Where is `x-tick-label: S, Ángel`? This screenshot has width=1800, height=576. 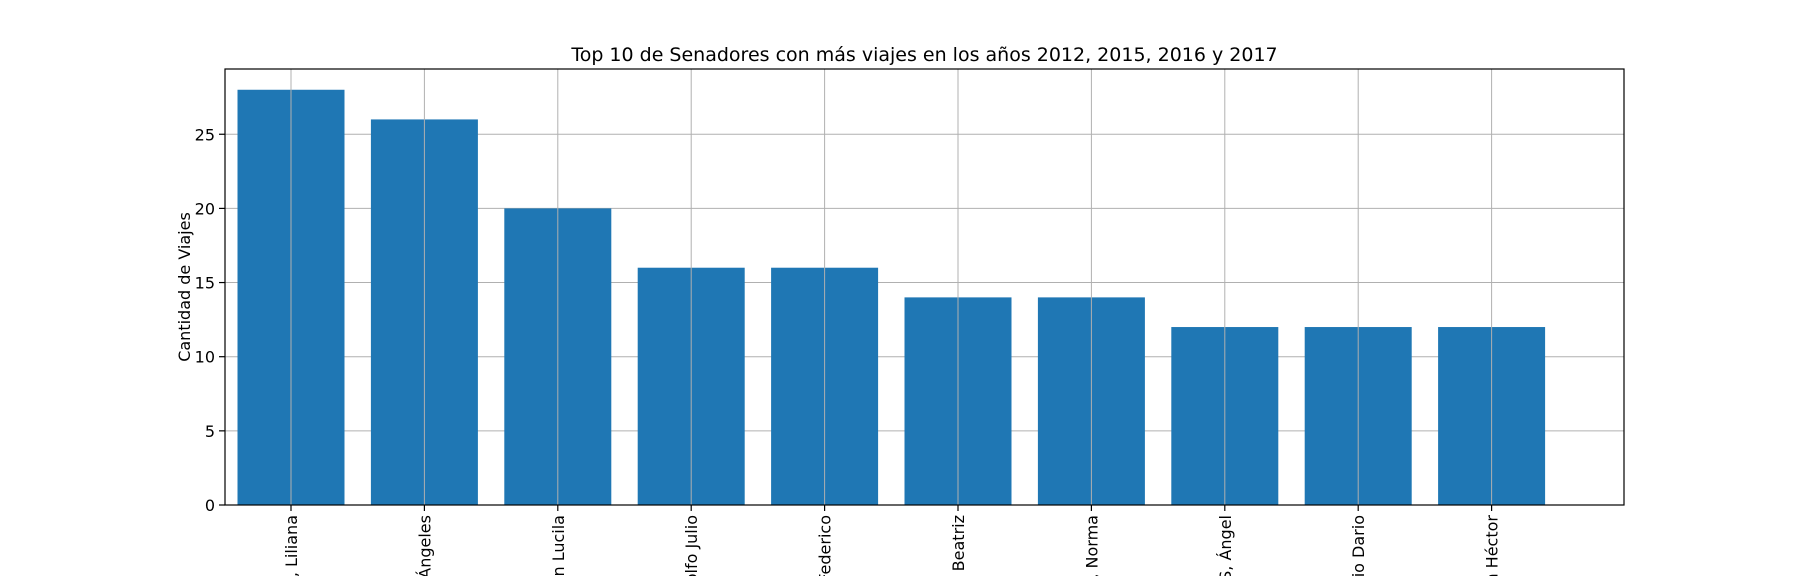
x-tick-label: S, Ángel is located at coordinates (1225, 545).